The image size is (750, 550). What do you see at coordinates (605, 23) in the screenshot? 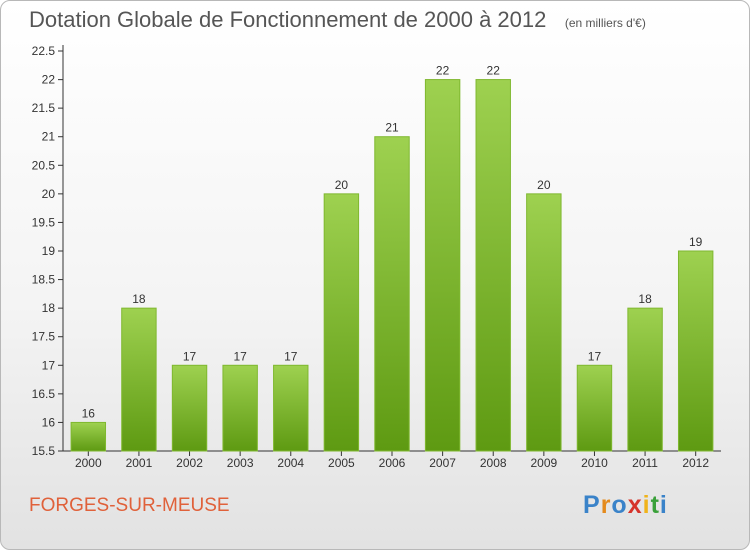
I see `chart-unit-label: (en milliers d'€)` at bounding box center [605, 23].